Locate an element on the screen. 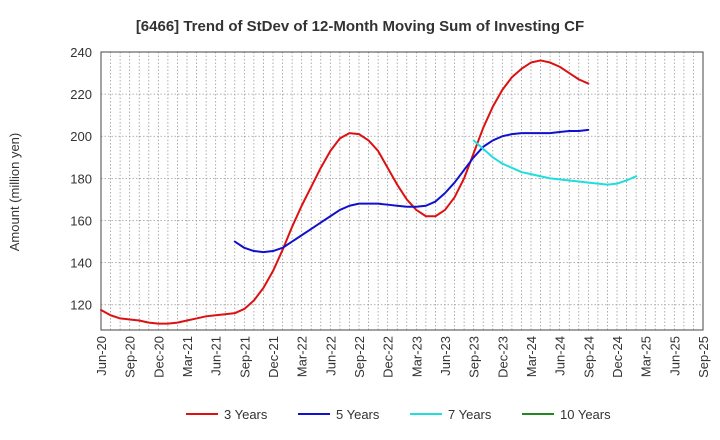 The height and width of the screenshot is (440, 720). y-tick-label: 160 is located at coordinates (81, 220).